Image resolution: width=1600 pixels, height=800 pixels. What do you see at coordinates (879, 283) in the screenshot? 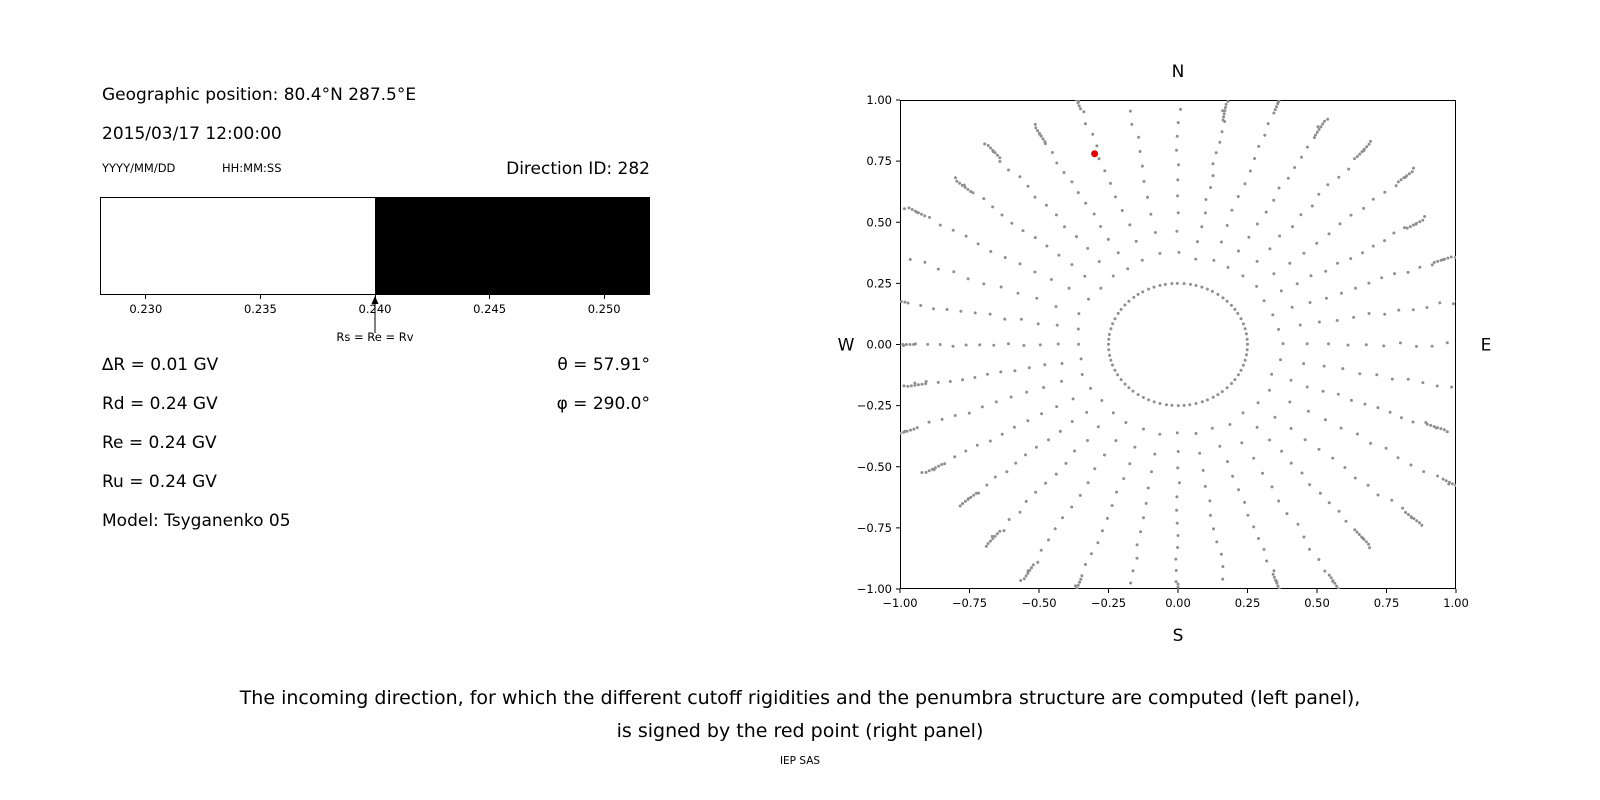
I see `y-tick-label: 0.25` at bounding box center [879, 283].